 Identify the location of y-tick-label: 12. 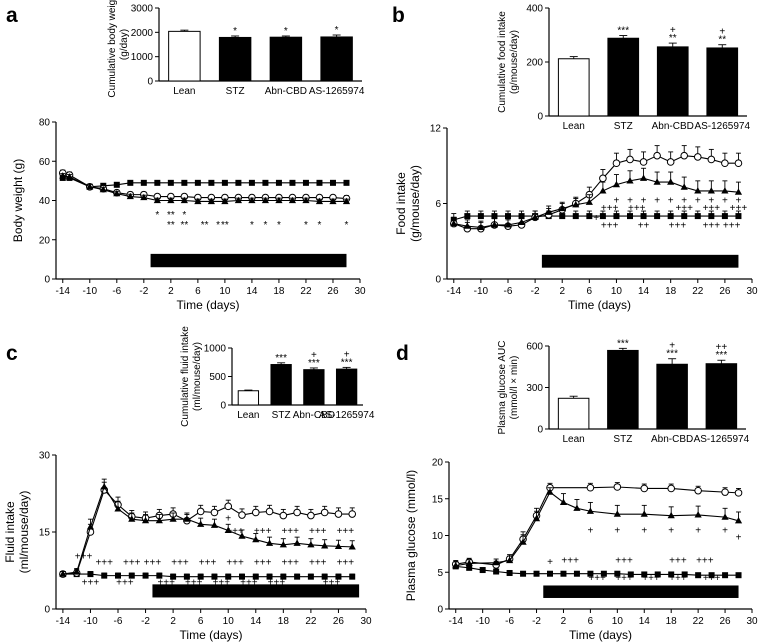
(436, 129).